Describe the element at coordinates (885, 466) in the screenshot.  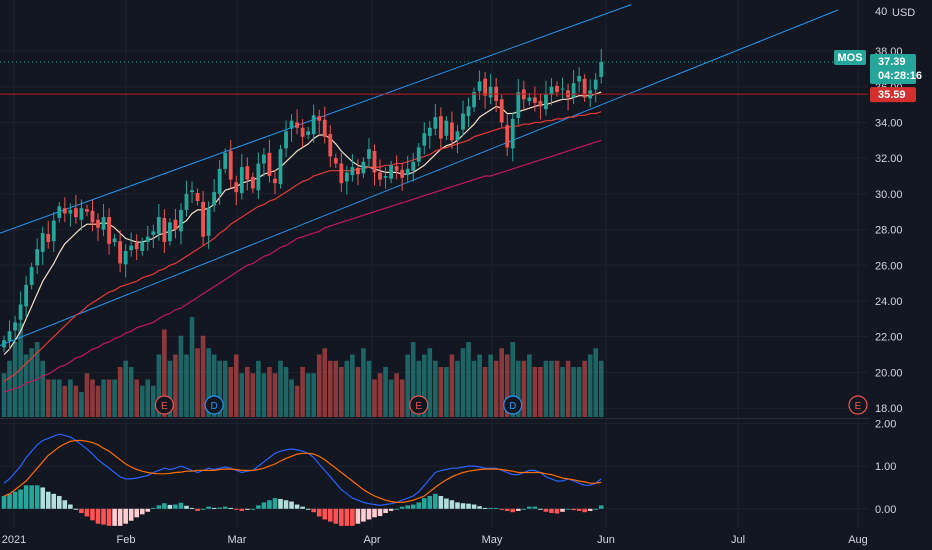
I see `oscillator-axis: 2.00 1.00 0.00` at that location.